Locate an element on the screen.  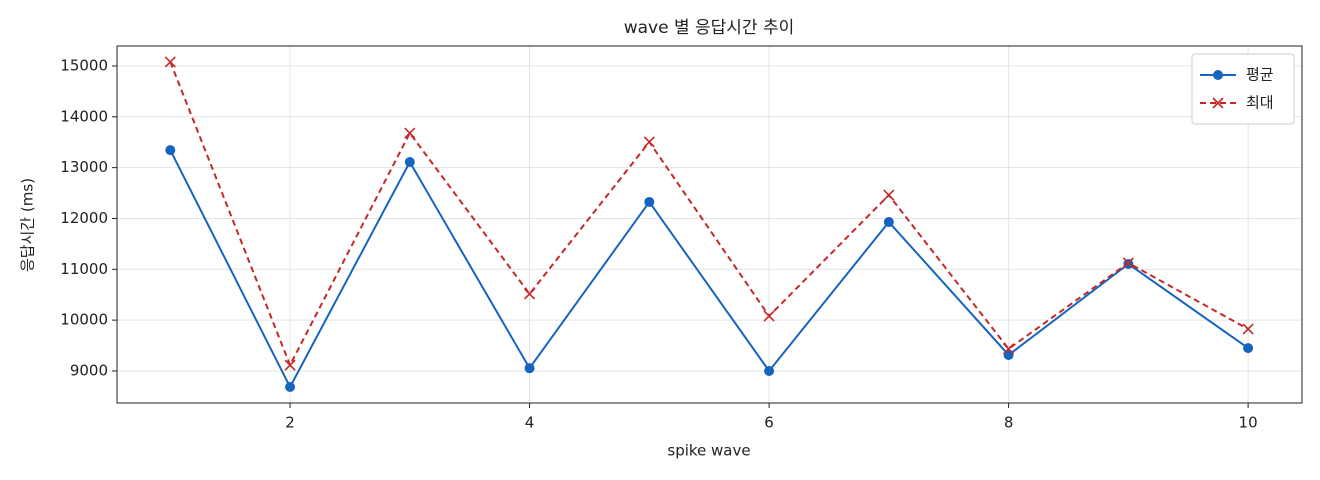
legend-label: 최대 is located at coordinates (1260, 103).